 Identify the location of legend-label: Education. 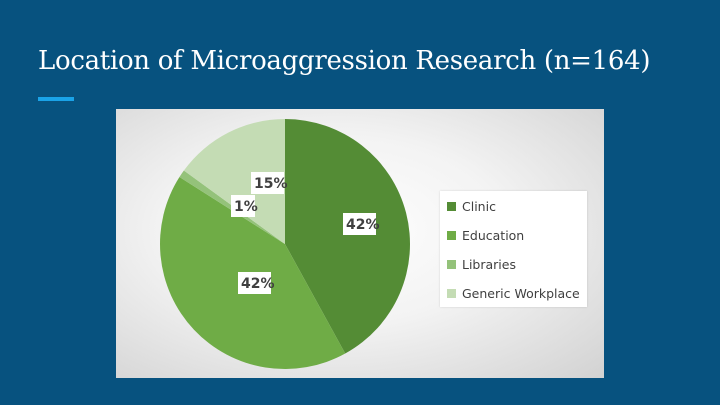
(493, 235).